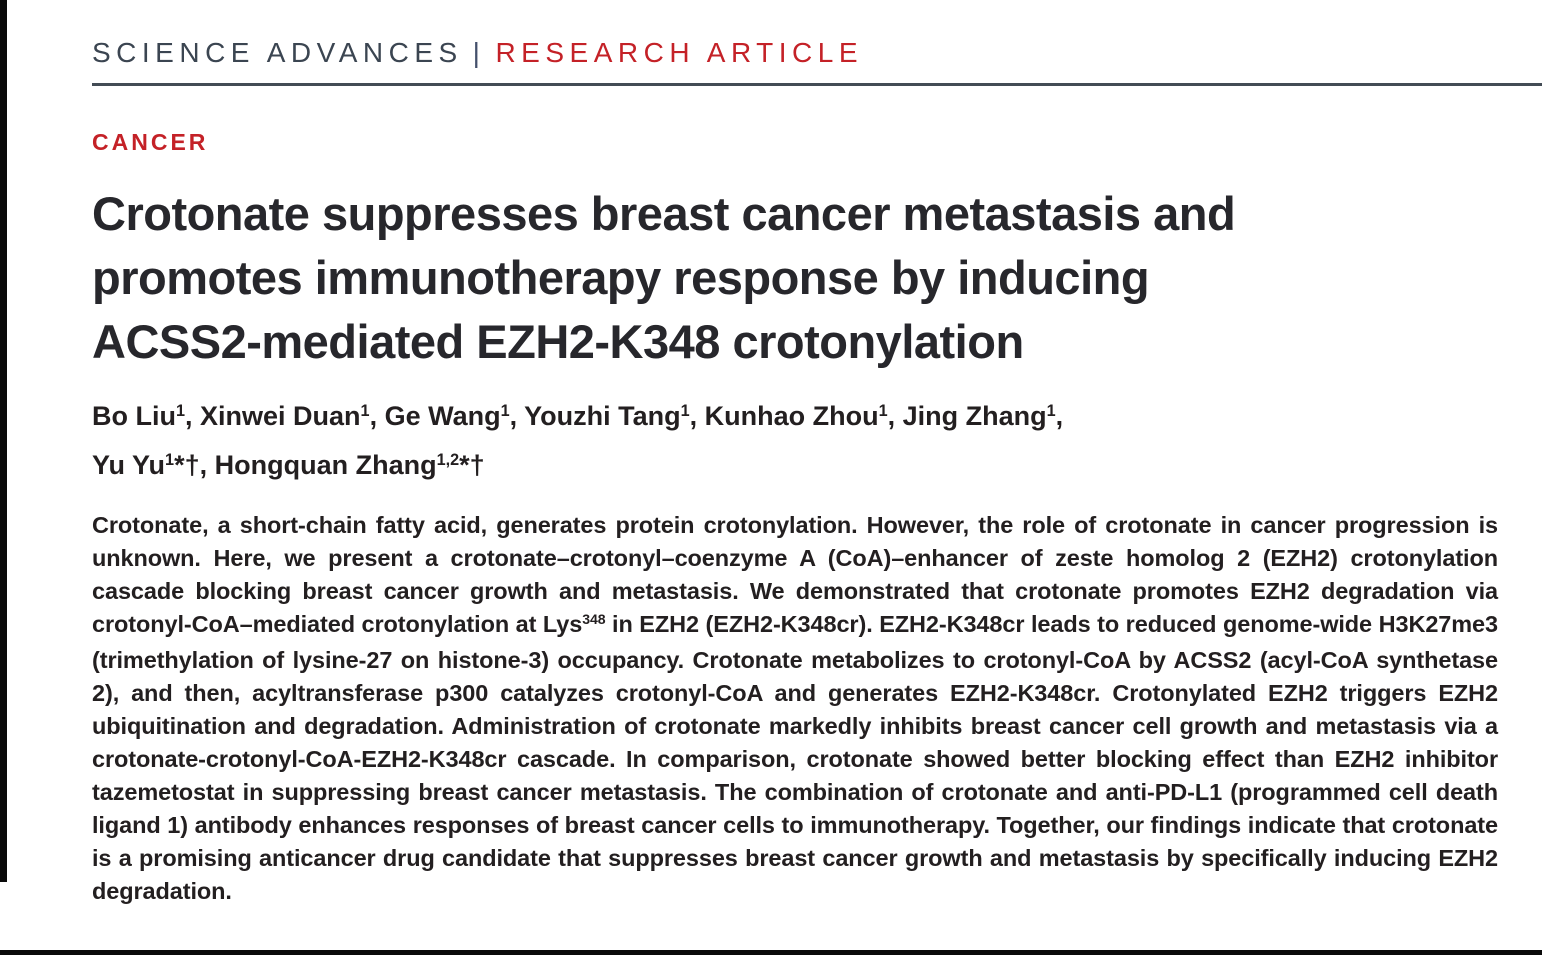 This screenshot has width=1542, height=960. I want to click on author: Kunhao Zhou1,, so click(804, 416).